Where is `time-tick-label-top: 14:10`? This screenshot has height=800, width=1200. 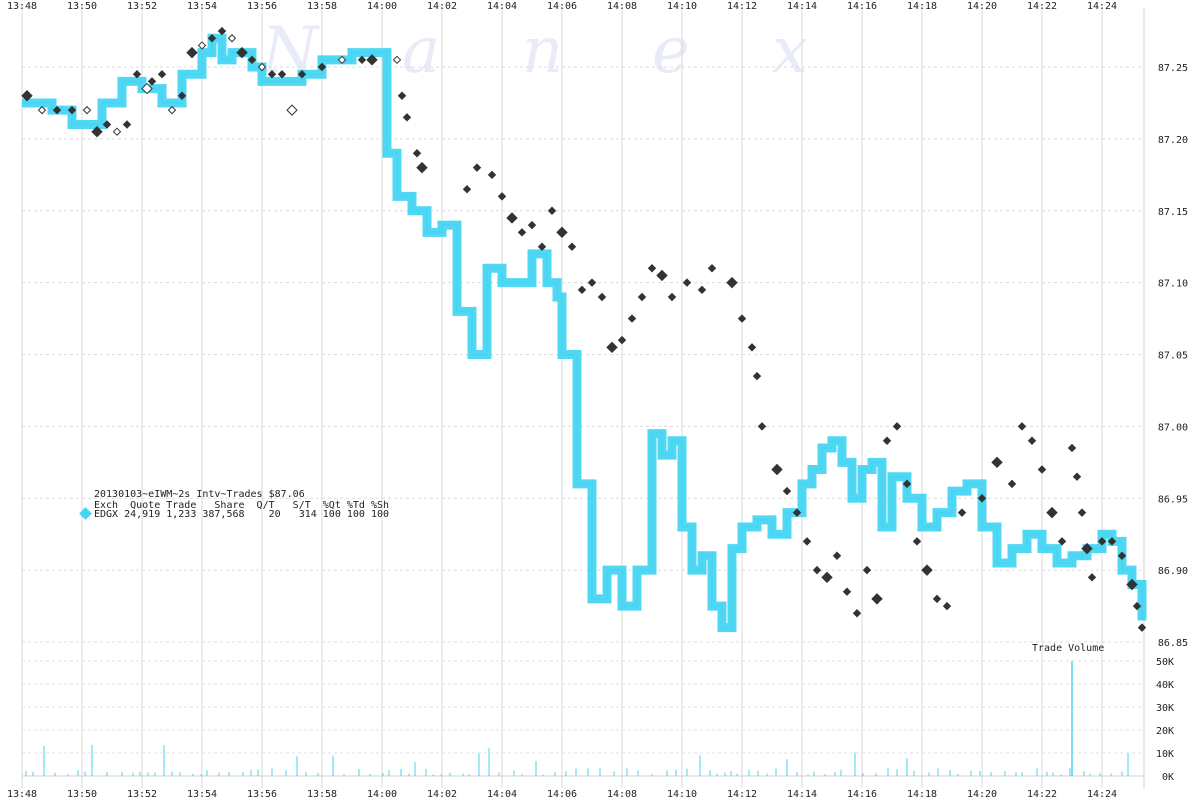 time-tick-label-top: 14:10 is located at coordinates (682, 6).